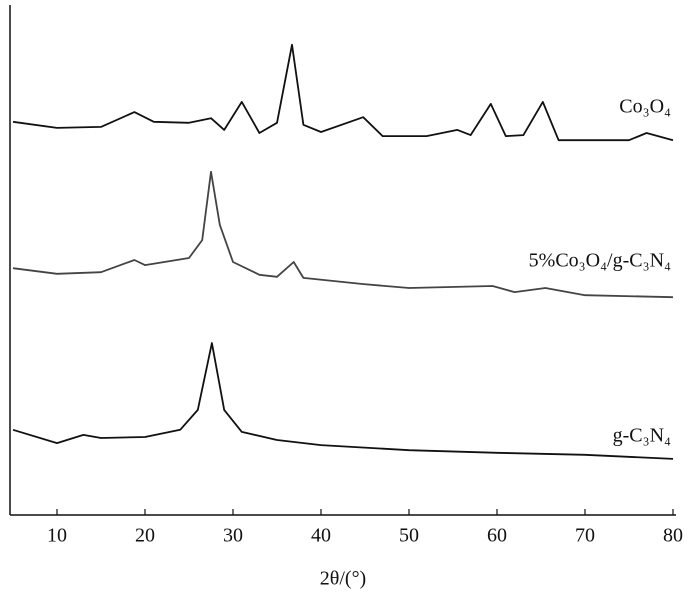  What do you see at coordinates (343, 579) in the screenshot?
I see `x-axis-label: 2θ/(°)` at bounding box center [343, 579].